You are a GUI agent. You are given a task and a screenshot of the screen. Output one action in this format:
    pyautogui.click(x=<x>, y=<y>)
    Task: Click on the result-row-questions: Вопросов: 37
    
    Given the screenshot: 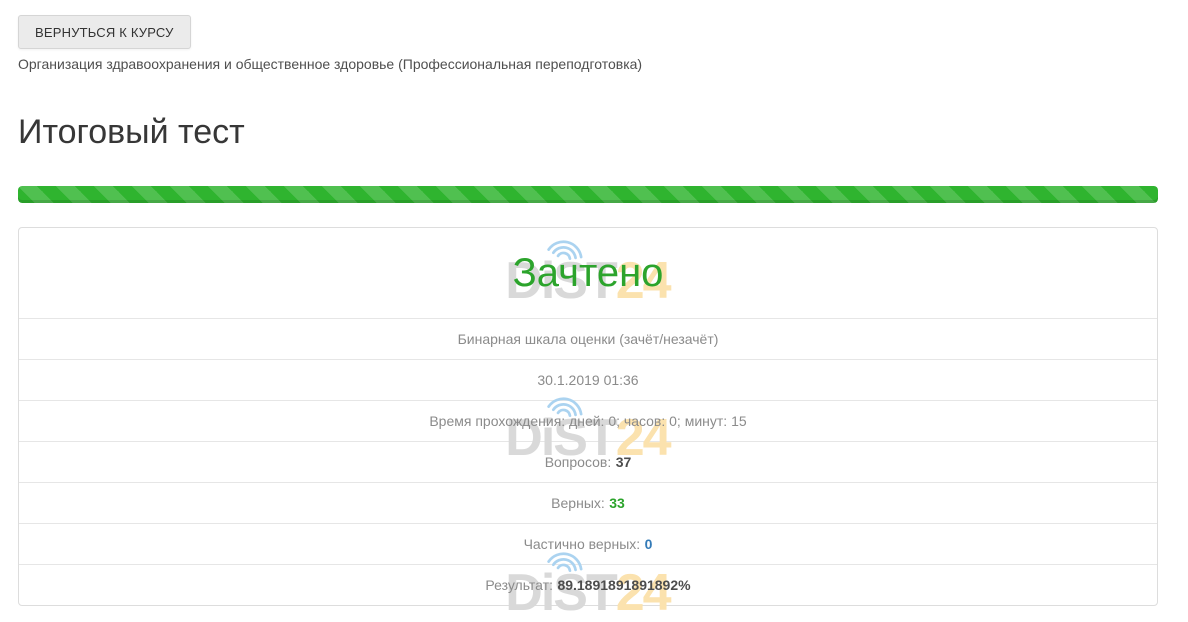 What is the action you would take?
    pyautogui.click(x=588, y=461)
    